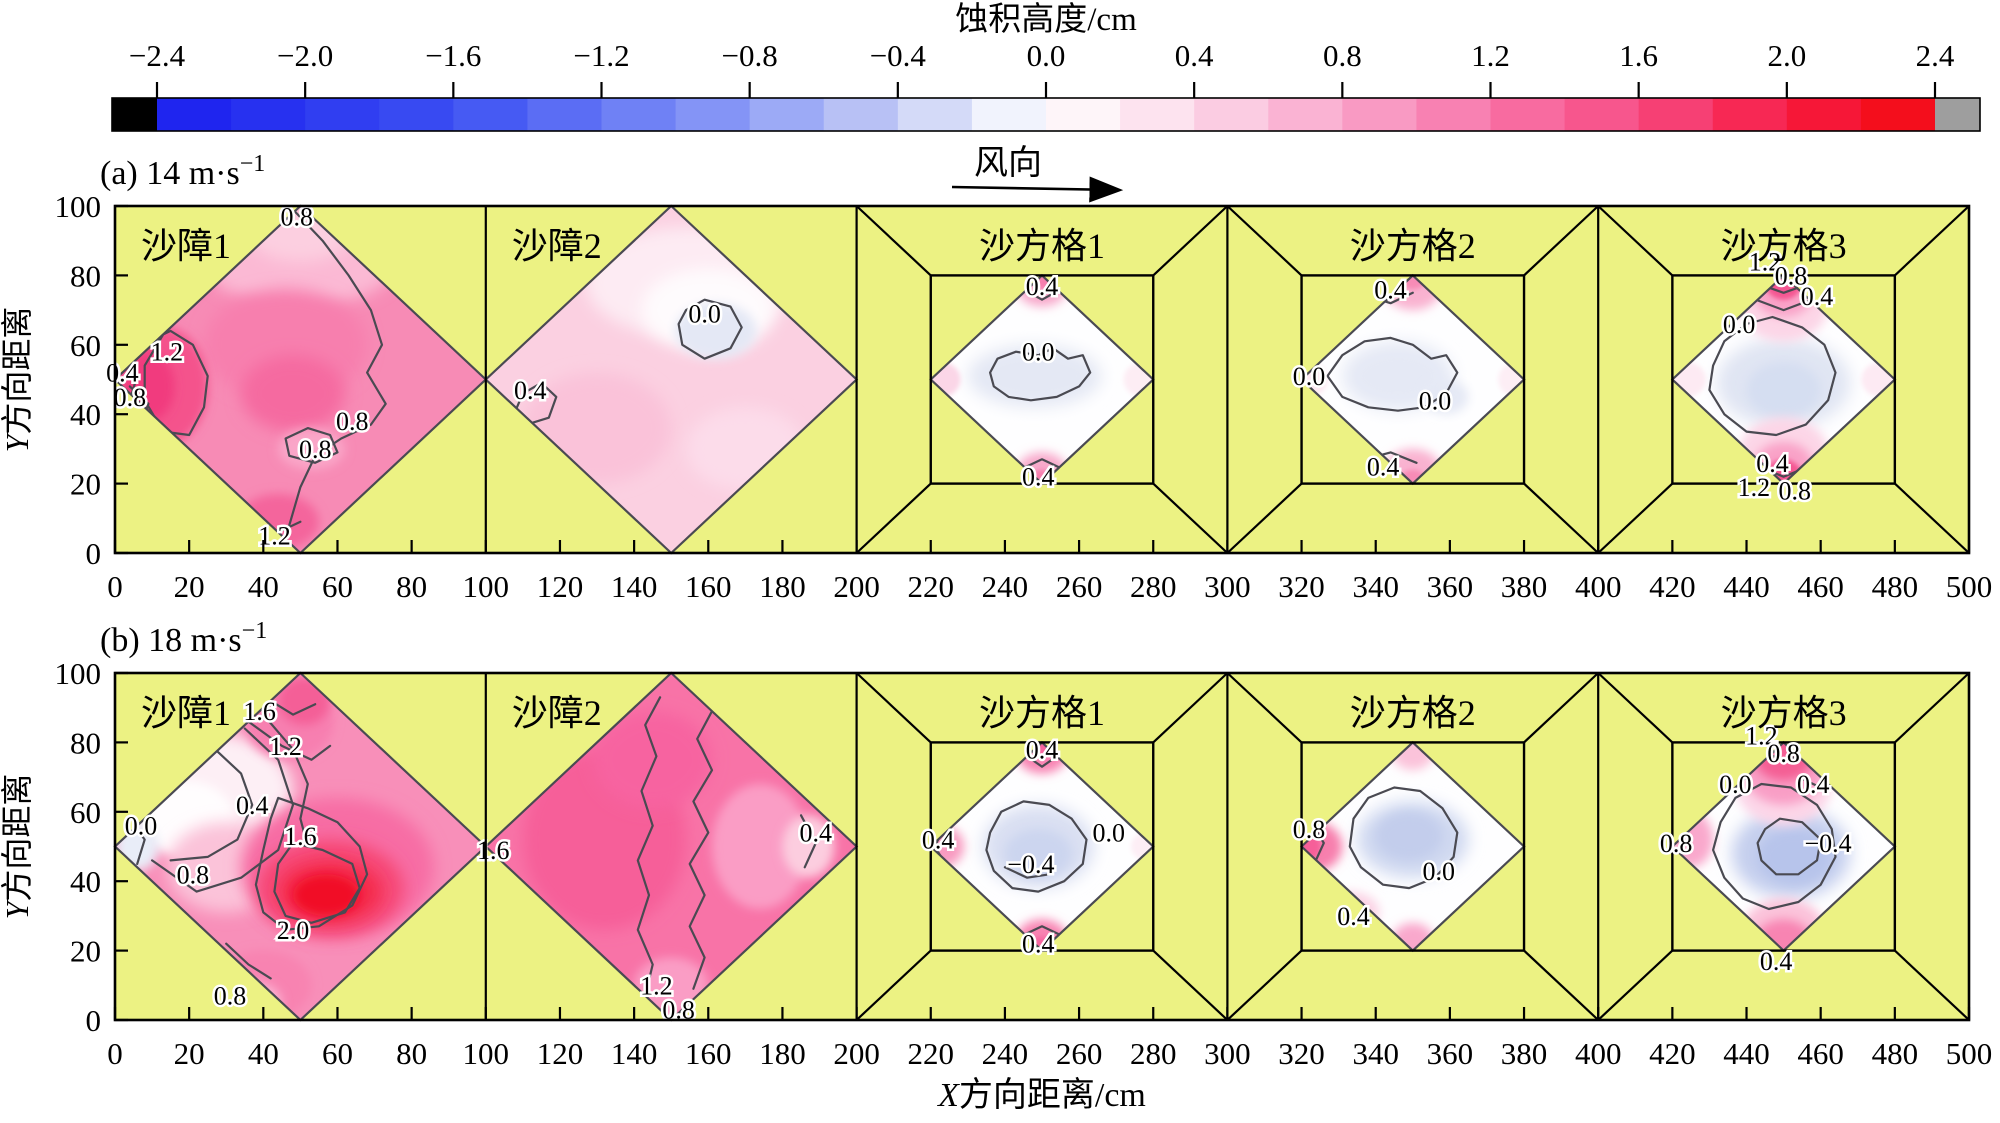 Image resolution: width=2000 pixels, height=1123 pixels. I want to click on colorbar-tick-label: −1.6, so click(453, 55).